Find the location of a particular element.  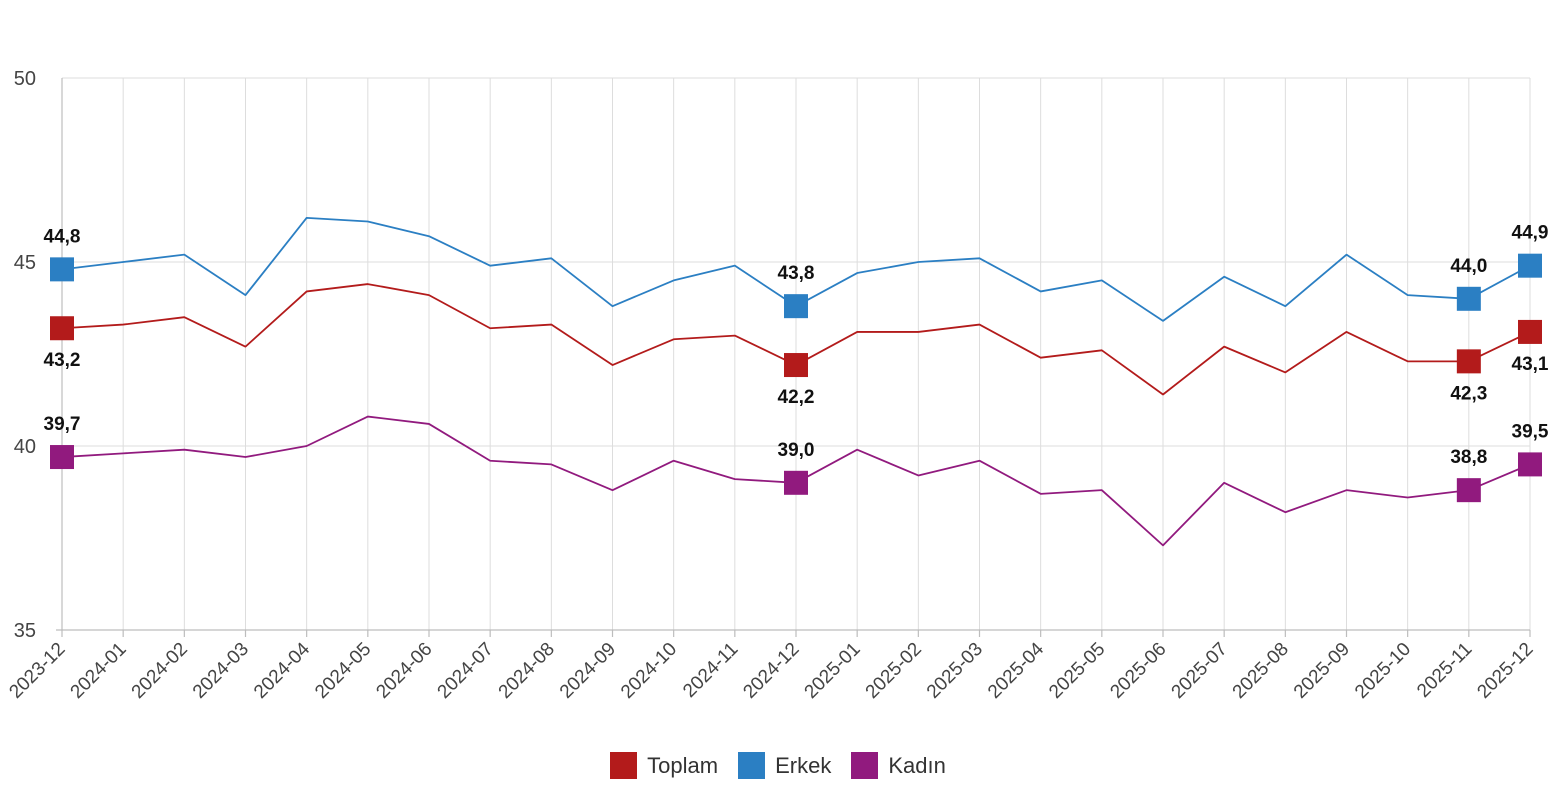

legend-item-toplam: Toplam is located at coordinates (664, 765).